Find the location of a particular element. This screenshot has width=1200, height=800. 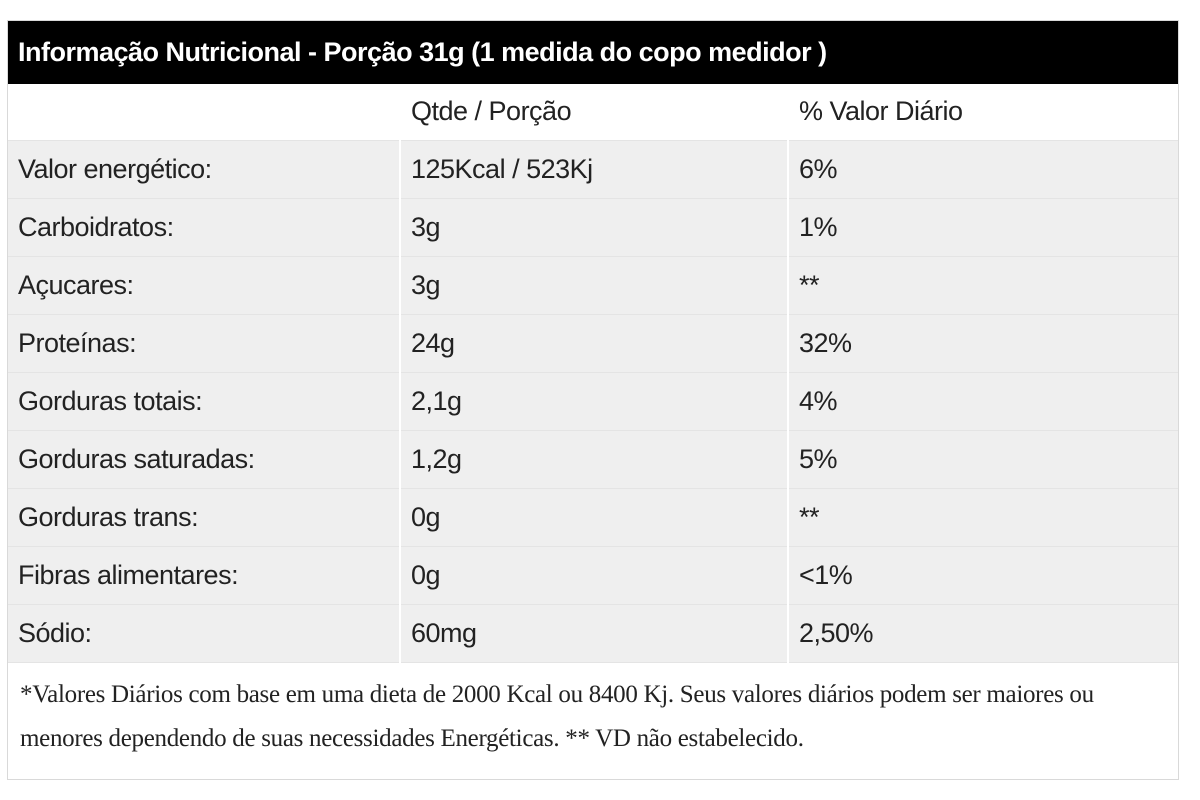

nutrient-daily-value: 6% is located at coordinates (983, 169).